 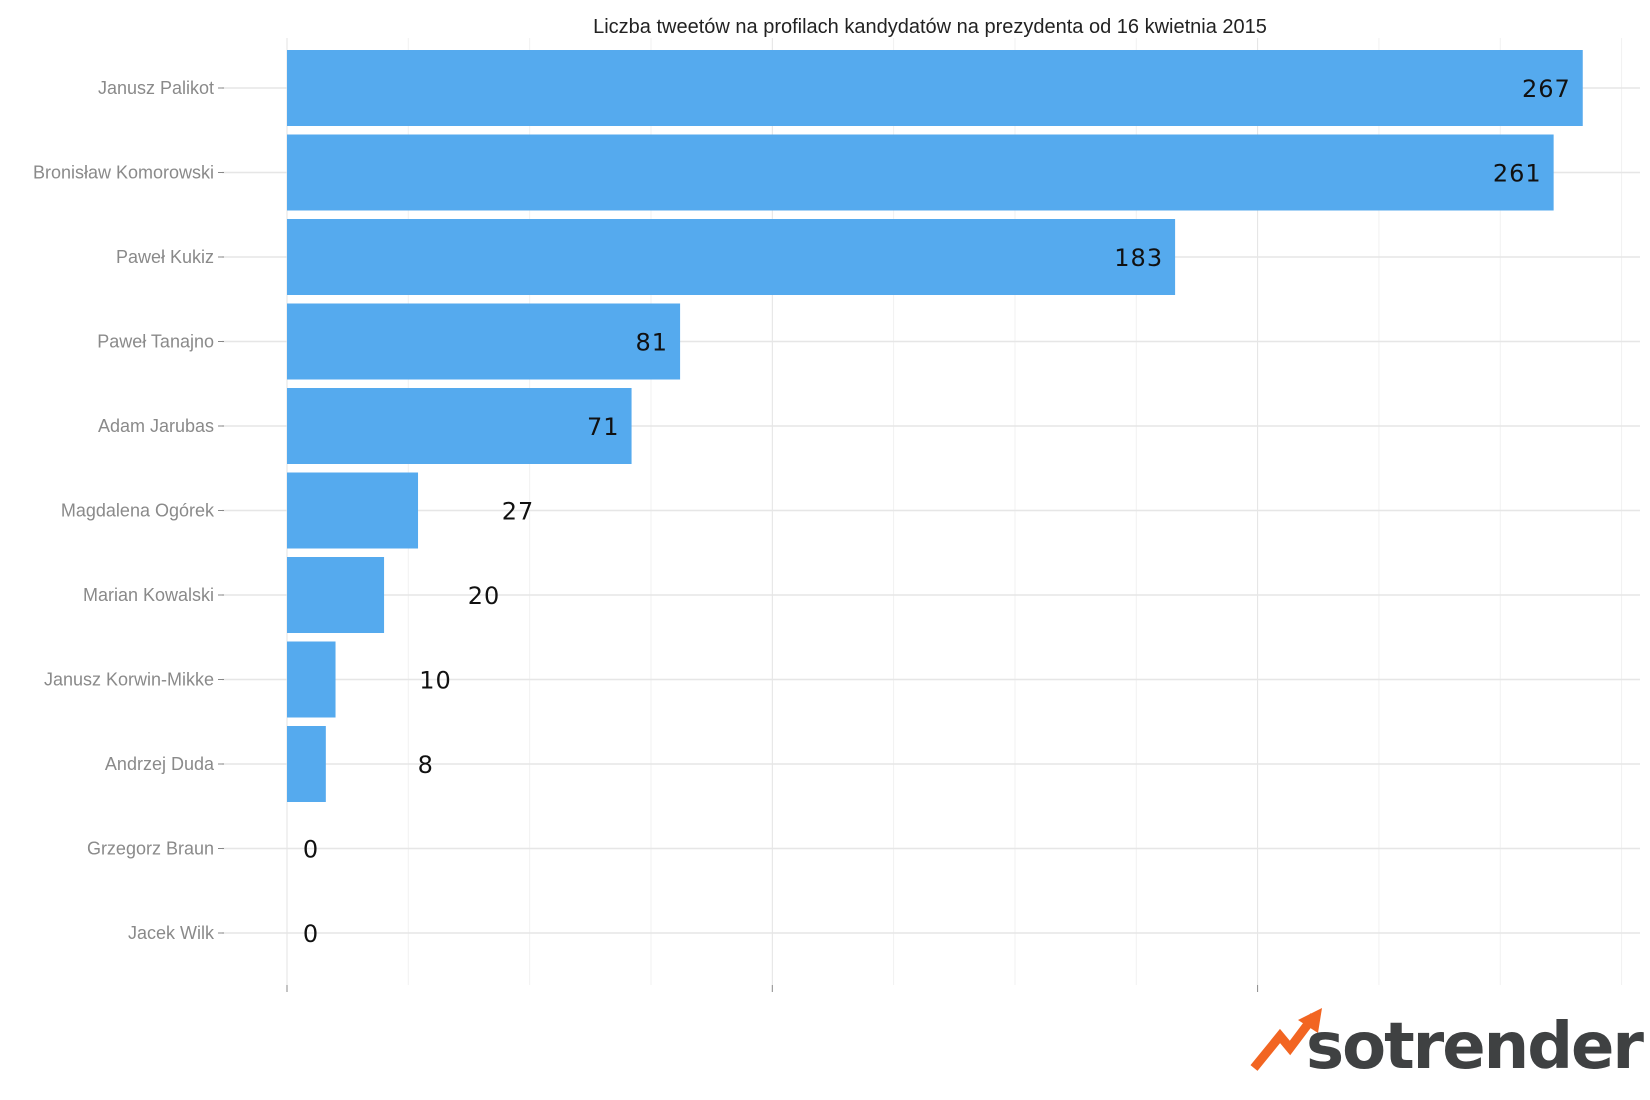 What do you see at coordinates (1517, 174) in the screenshot?
I see `data-label: 261` at bounding box center [1517, 174].